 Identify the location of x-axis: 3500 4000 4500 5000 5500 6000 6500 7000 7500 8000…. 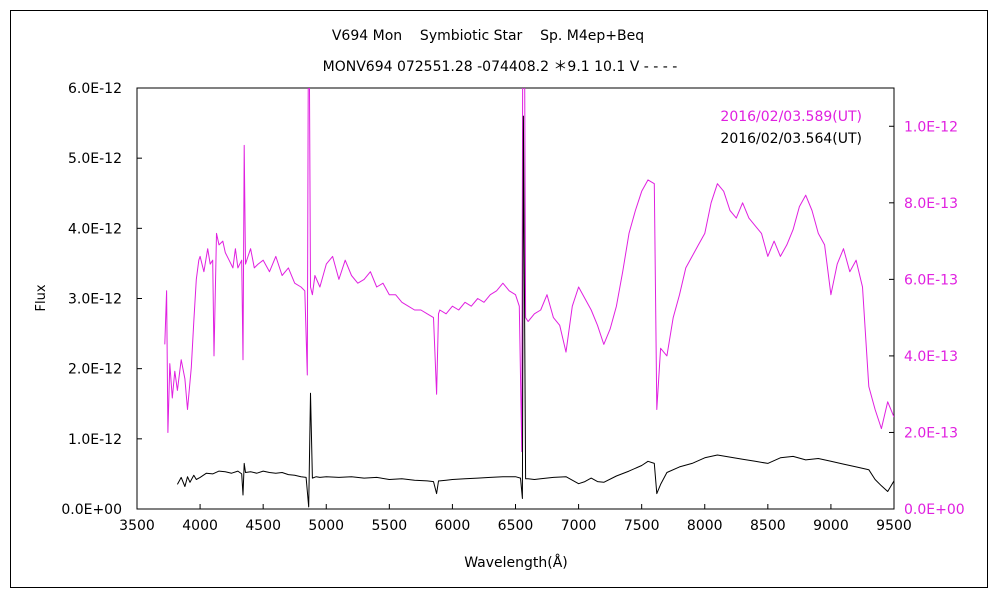
(515, 519).